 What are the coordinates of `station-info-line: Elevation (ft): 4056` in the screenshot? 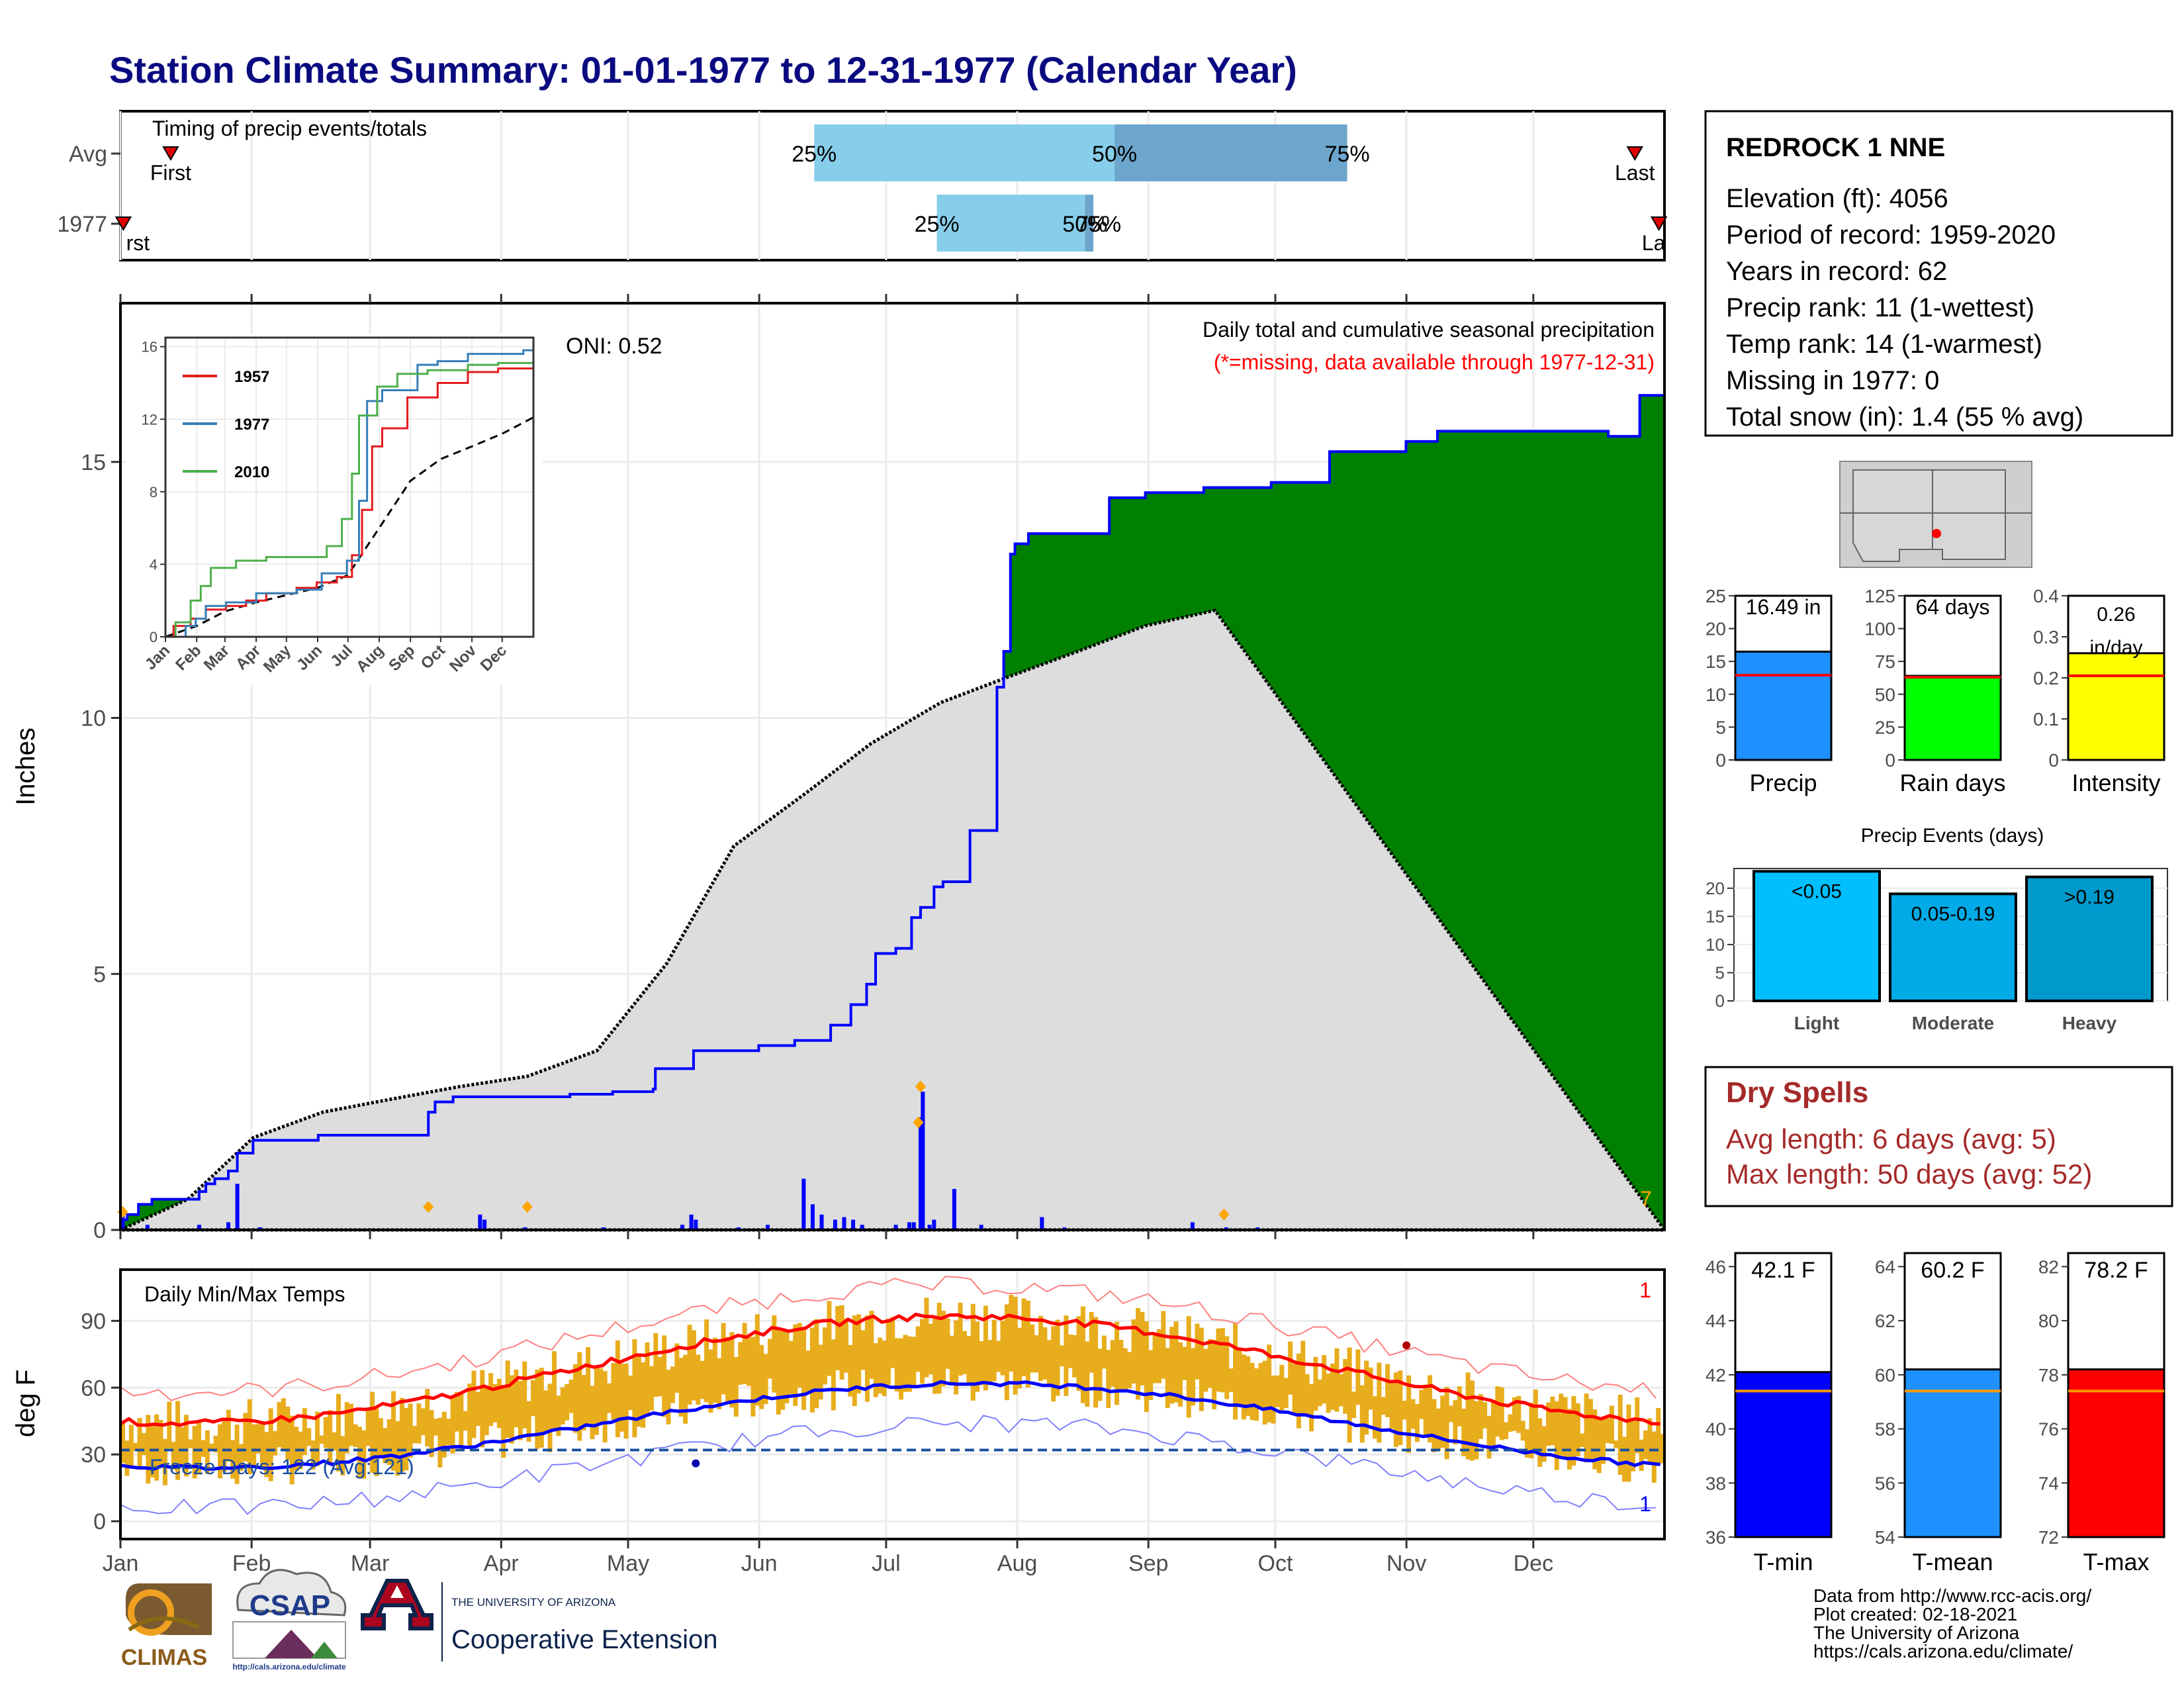 It's located at (1837, 198).